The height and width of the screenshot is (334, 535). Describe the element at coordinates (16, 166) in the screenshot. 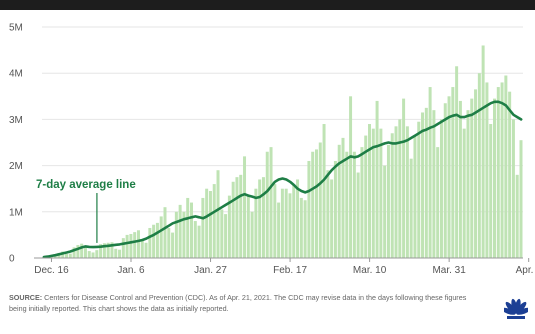

I see `y-tick-label: 2M` at that location.